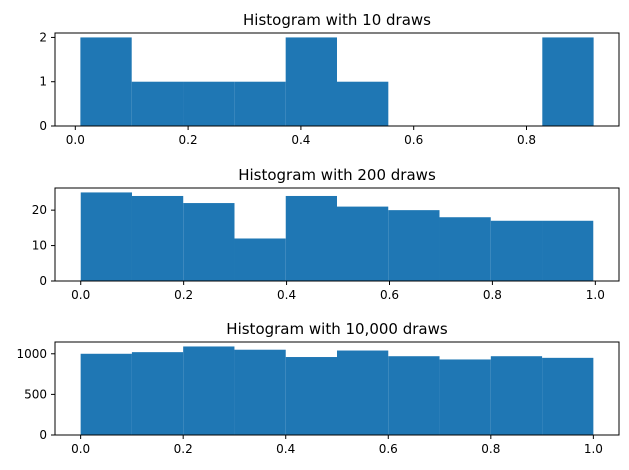  I want to click on chart-title: Histogram with 10 draws, so click(337, 20).